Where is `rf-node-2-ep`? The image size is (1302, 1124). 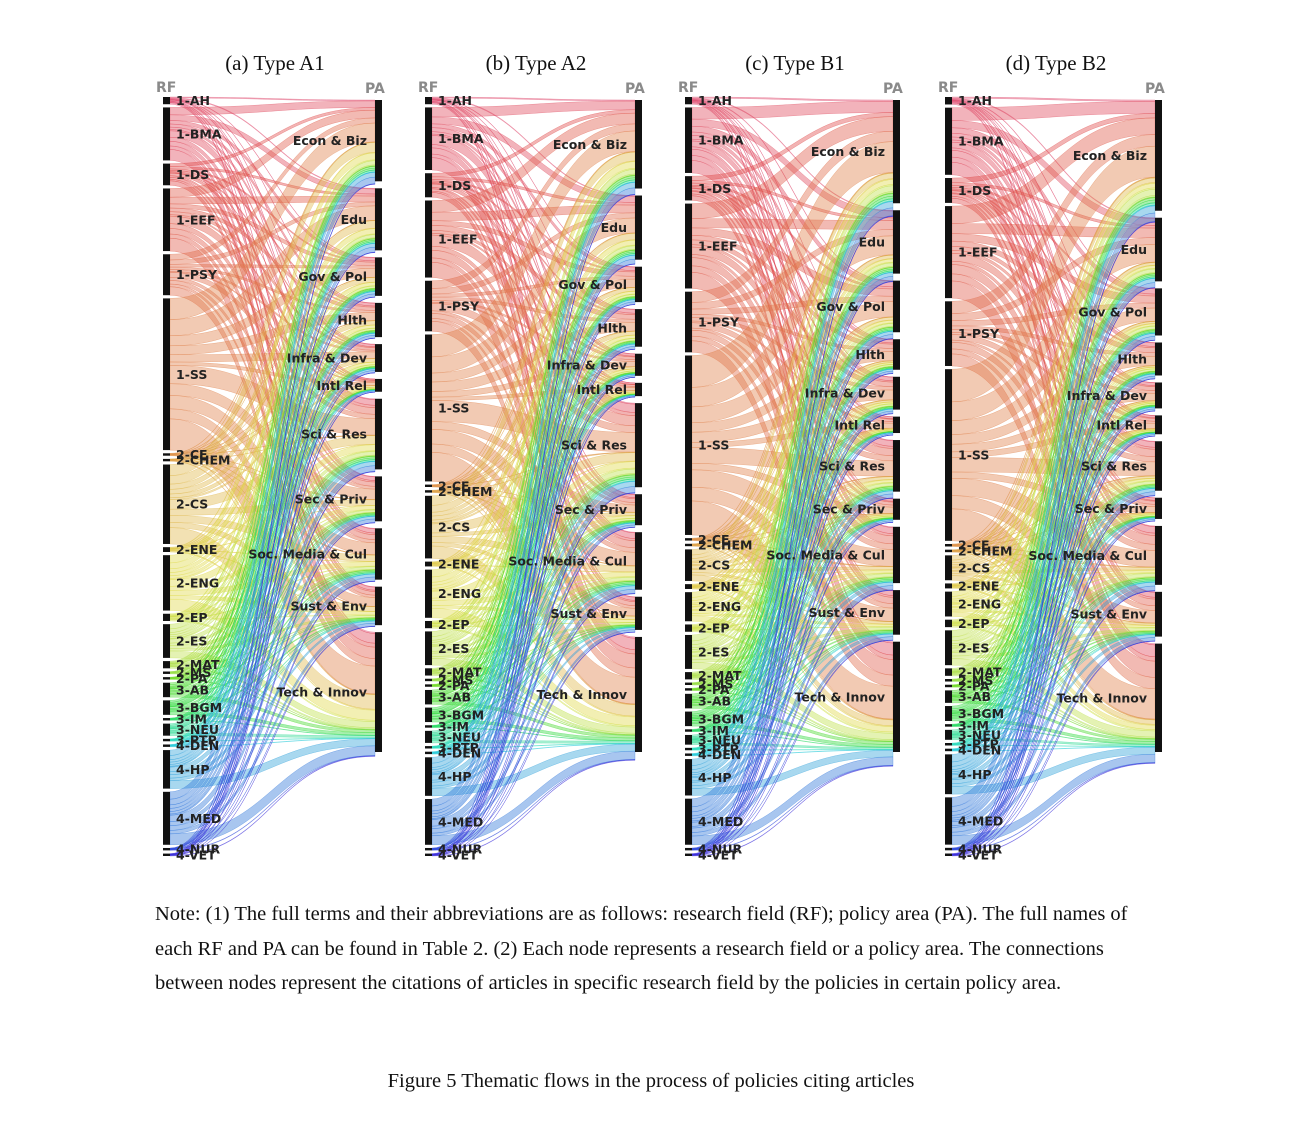
rf-node-2-ep is located at coordinates (948, 623).